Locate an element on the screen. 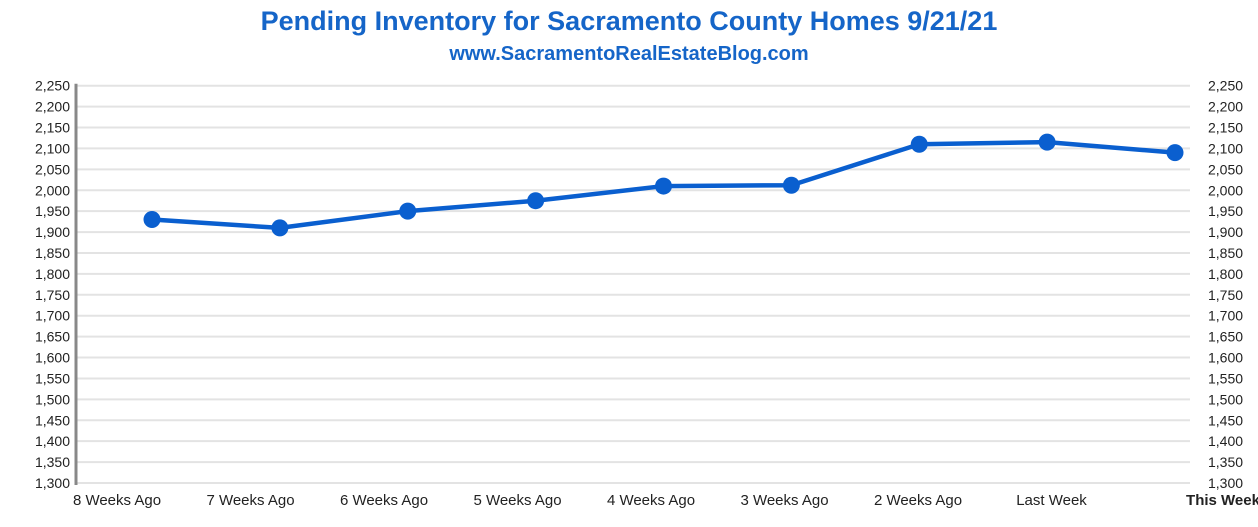  y-tick-label-right: 1,500 is located at coordinates (1225, 399).